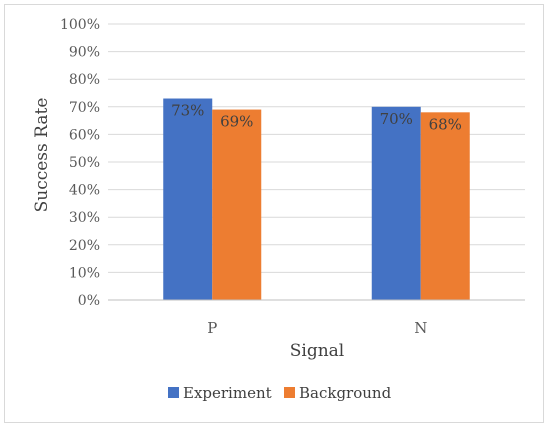 The width and height of the screenshot is (550, 429). Describe the element at coordinates (289, 392) in the screenshot. I see `legend-swatch-background` at that location.